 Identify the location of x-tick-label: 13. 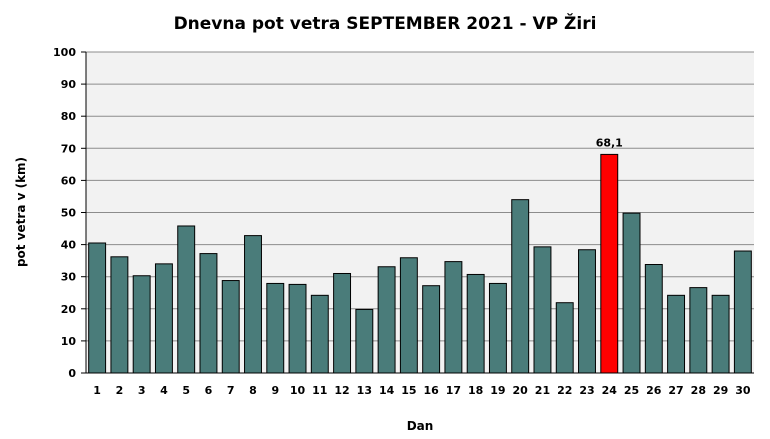
(364, 390).